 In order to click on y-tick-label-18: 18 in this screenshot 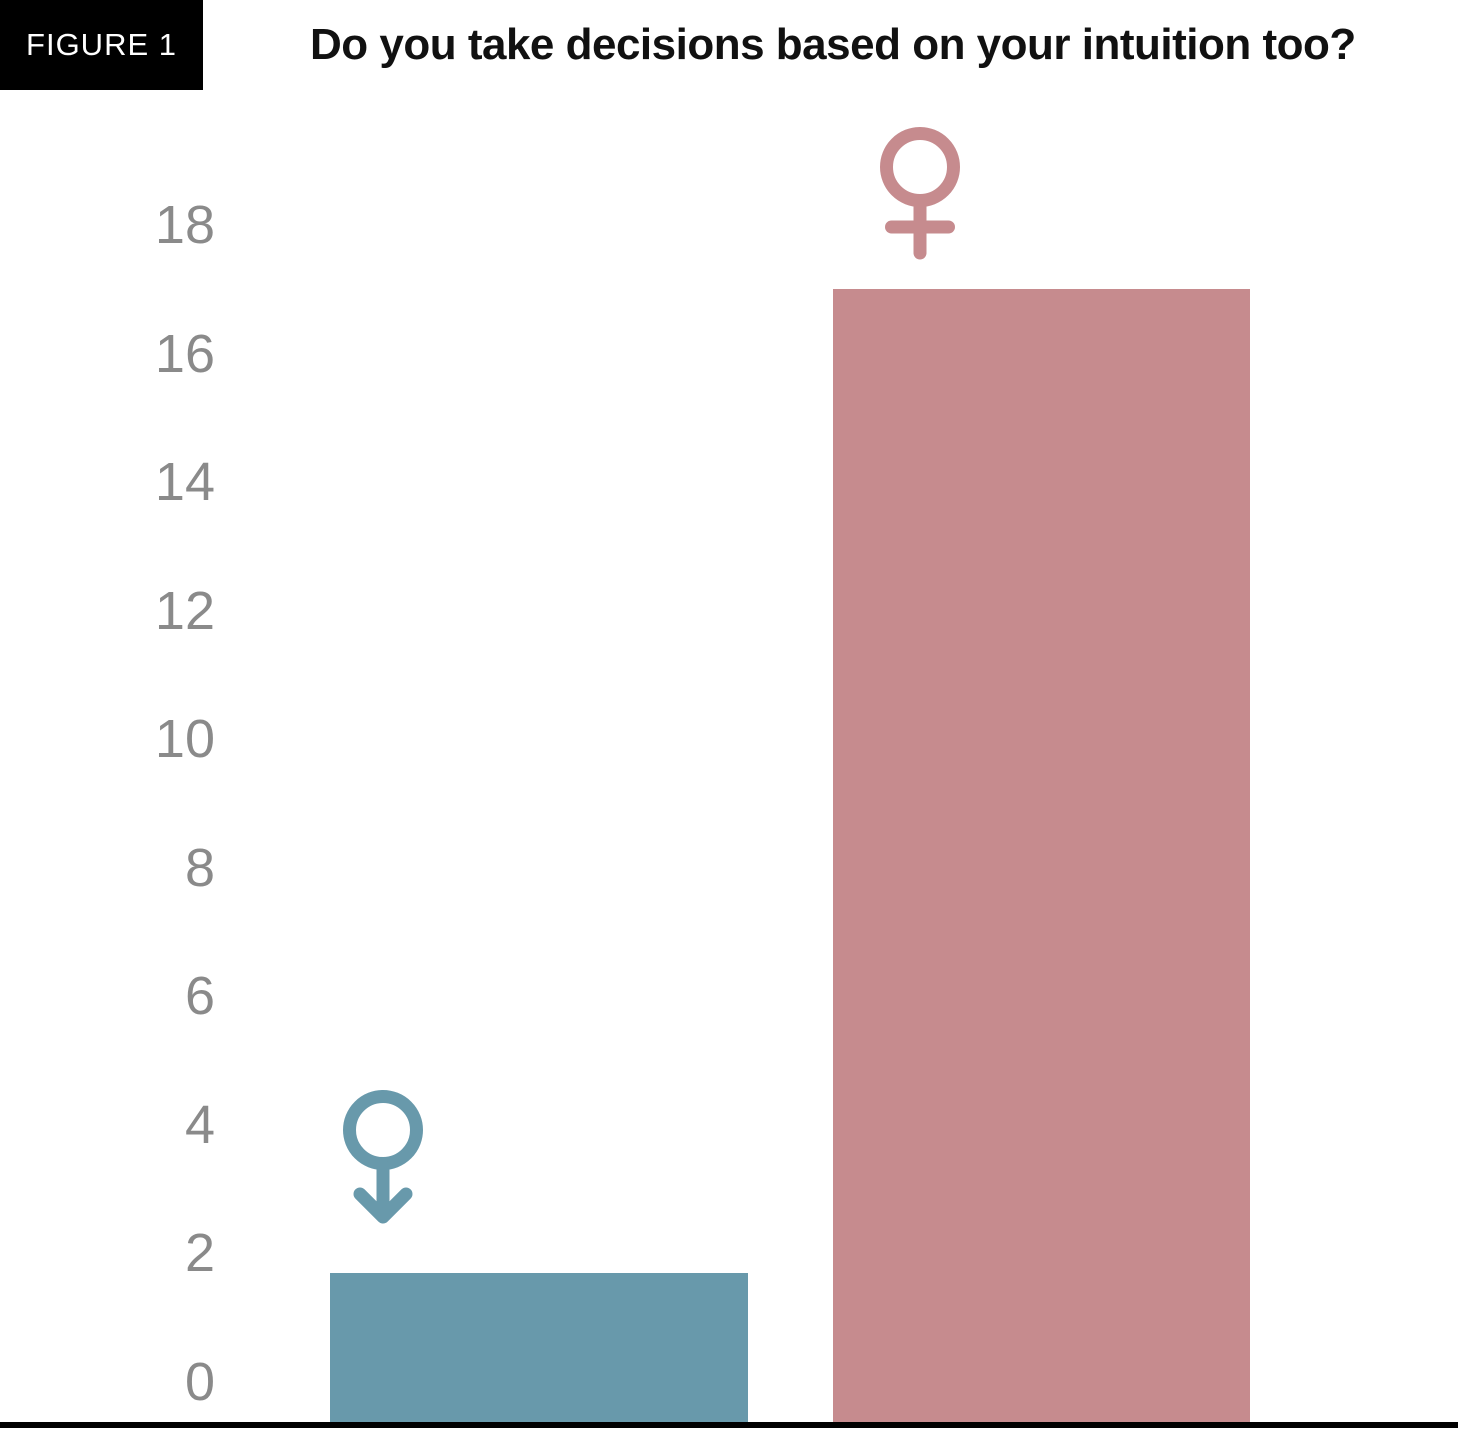, I will do `click(184, 224)`.